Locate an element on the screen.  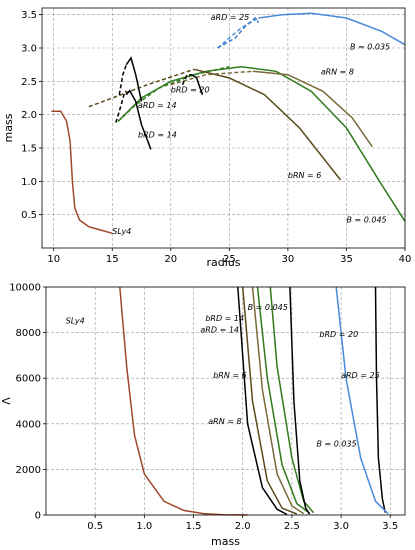
y-tick-label: 2000 is located at coordinates (28, 470).